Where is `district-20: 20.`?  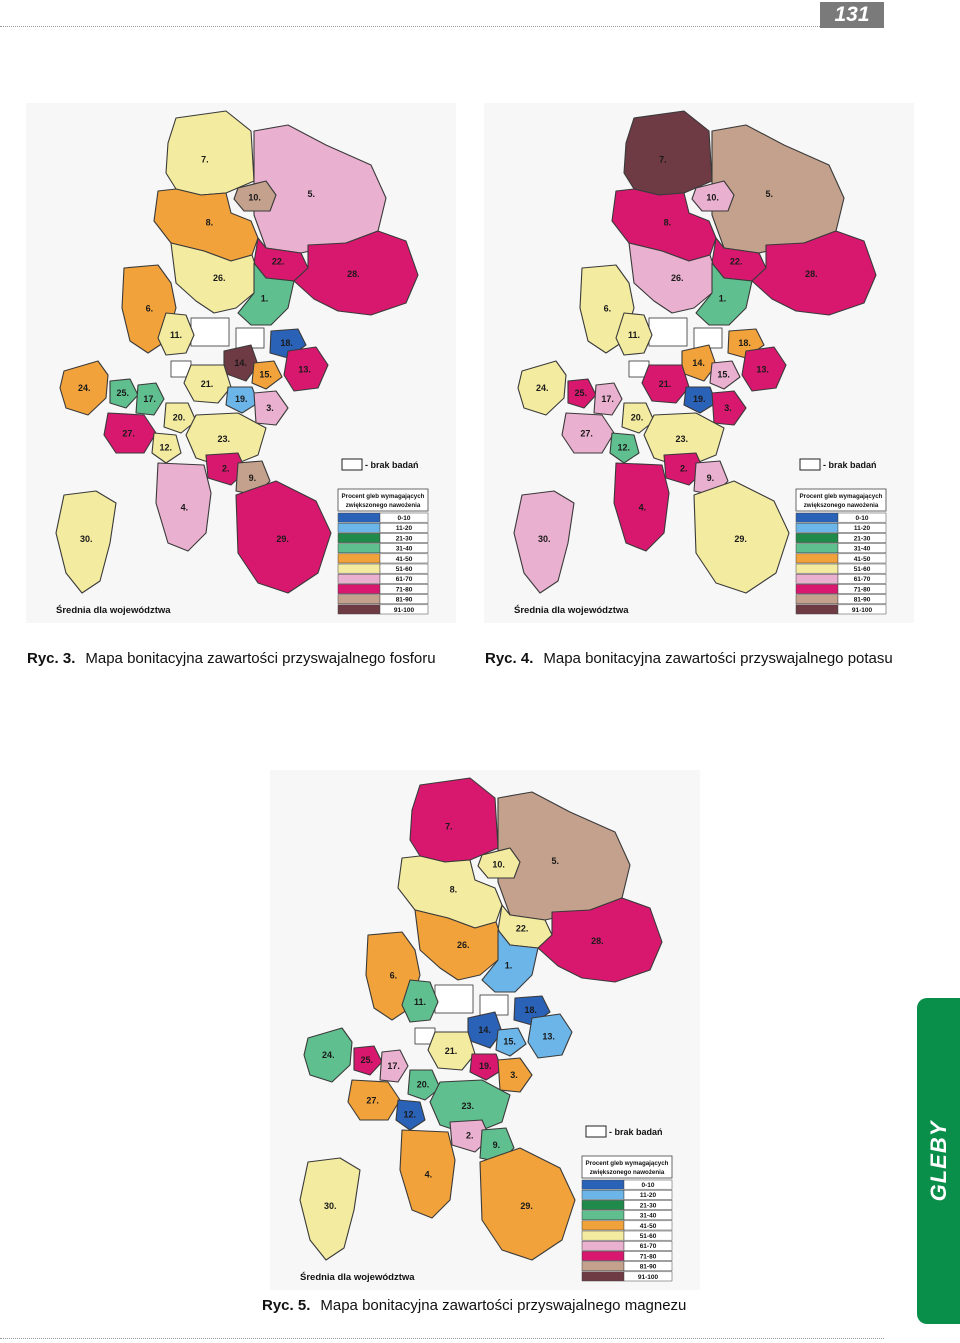 district-20: 20. is located at coordinates (180, 418).